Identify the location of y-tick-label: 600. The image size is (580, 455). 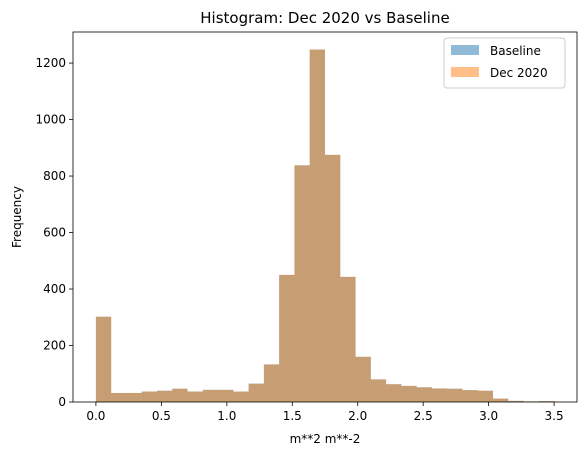
(54, 233).